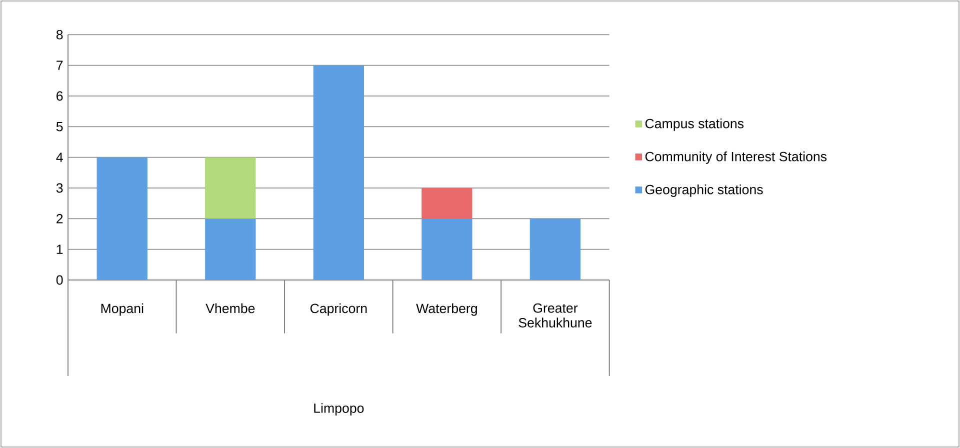  I want to click on x-tick-label: Capricorn, so click(338, 309).